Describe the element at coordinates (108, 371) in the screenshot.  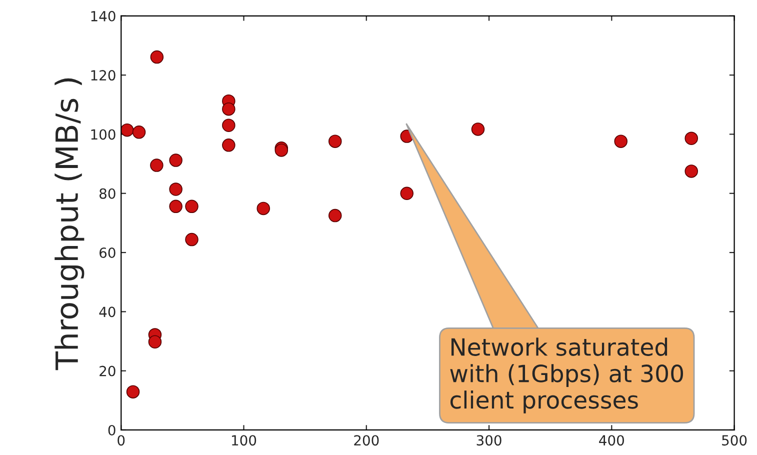
I see `y-tick-label: 20` at that location.